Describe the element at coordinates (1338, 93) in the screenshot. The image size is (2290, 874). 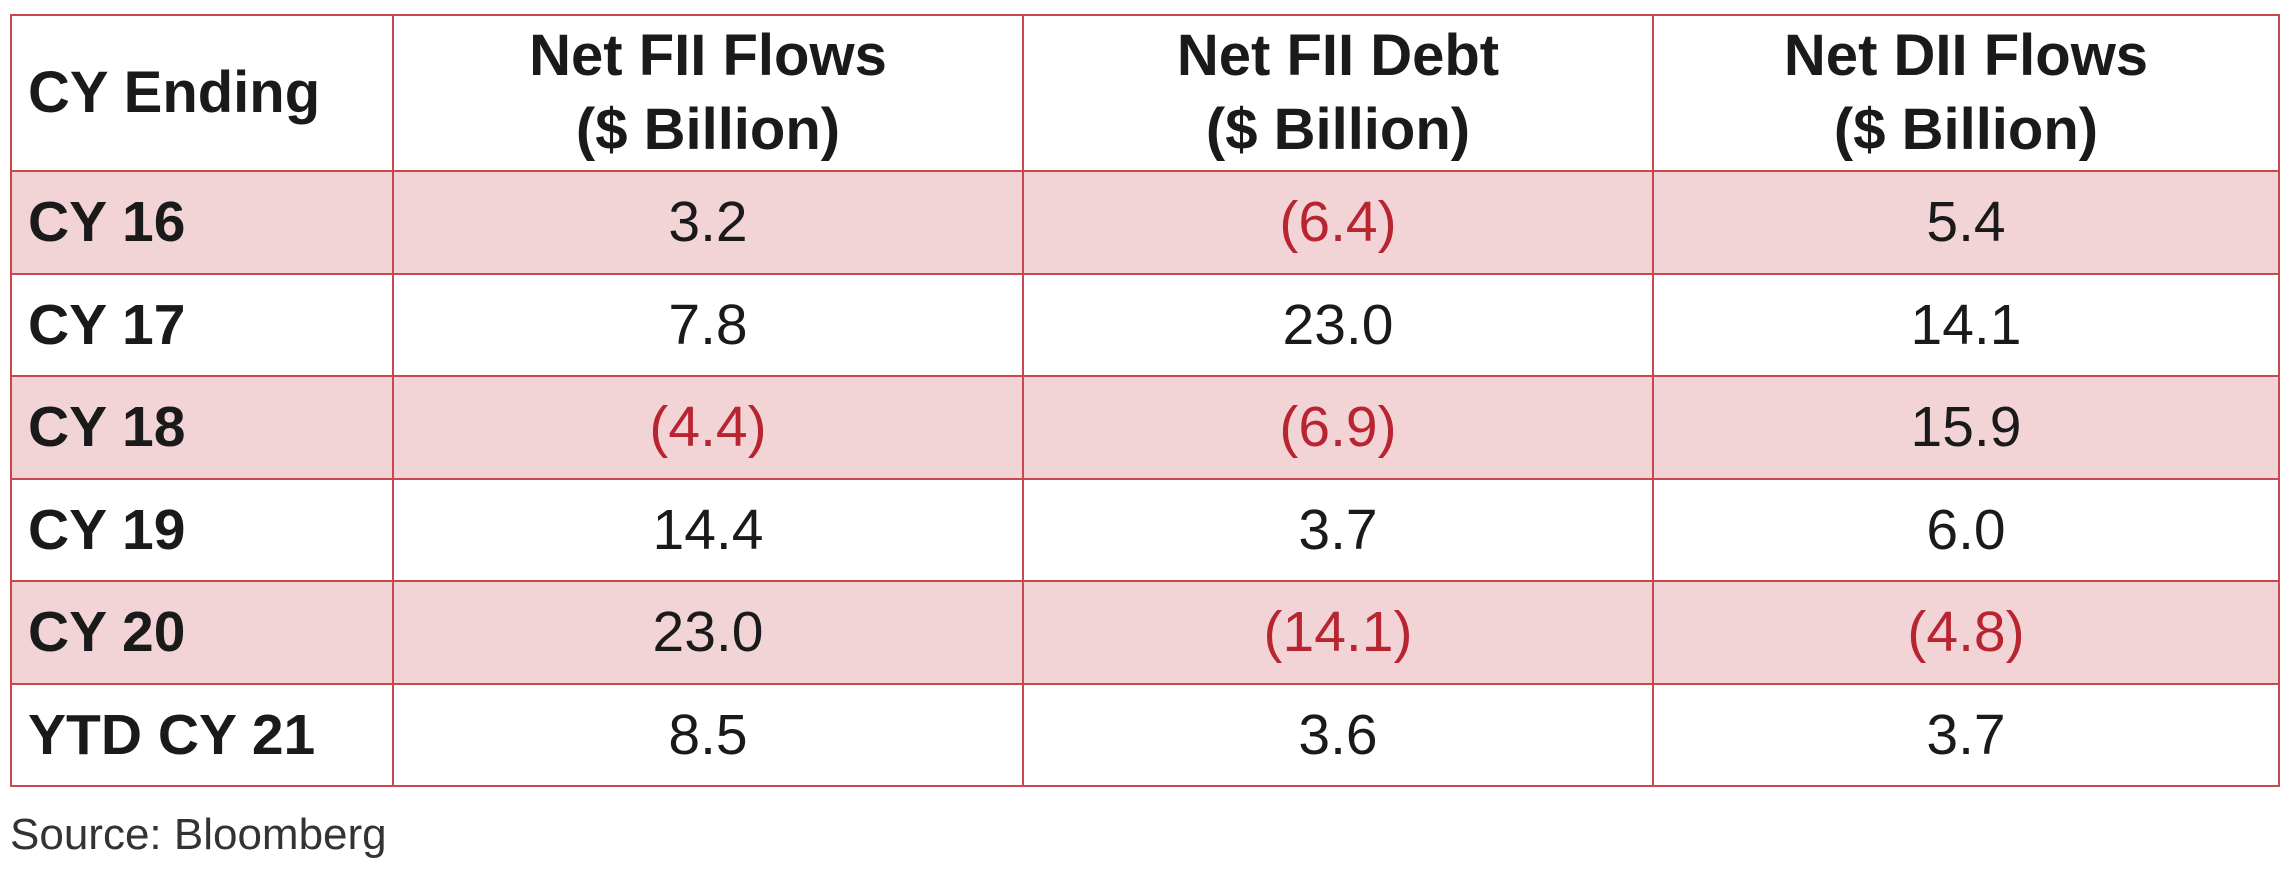
I see `column-header-net-fii-debt: Net FII Debt ($ Billion)` at that location.